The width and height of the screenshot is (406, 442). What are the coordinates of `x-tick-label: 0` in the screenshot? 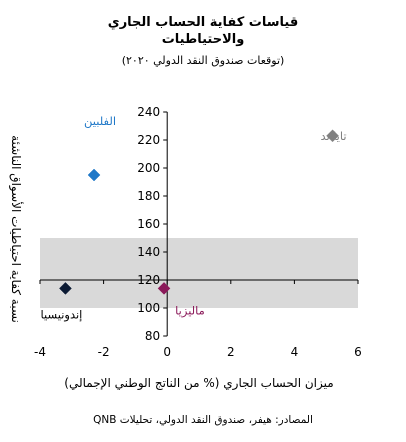 It's located at (167, 352).